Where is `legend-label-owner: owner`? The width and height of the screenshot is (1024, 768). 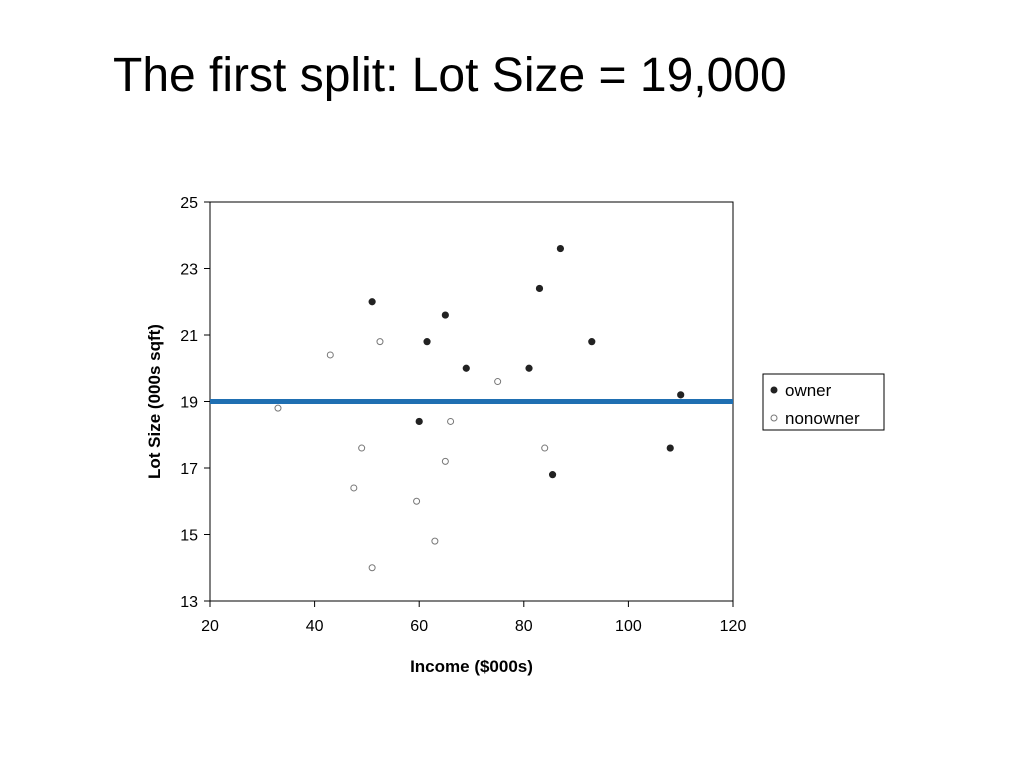
legend-label-owner: owner is located at coordinates (808, 390).